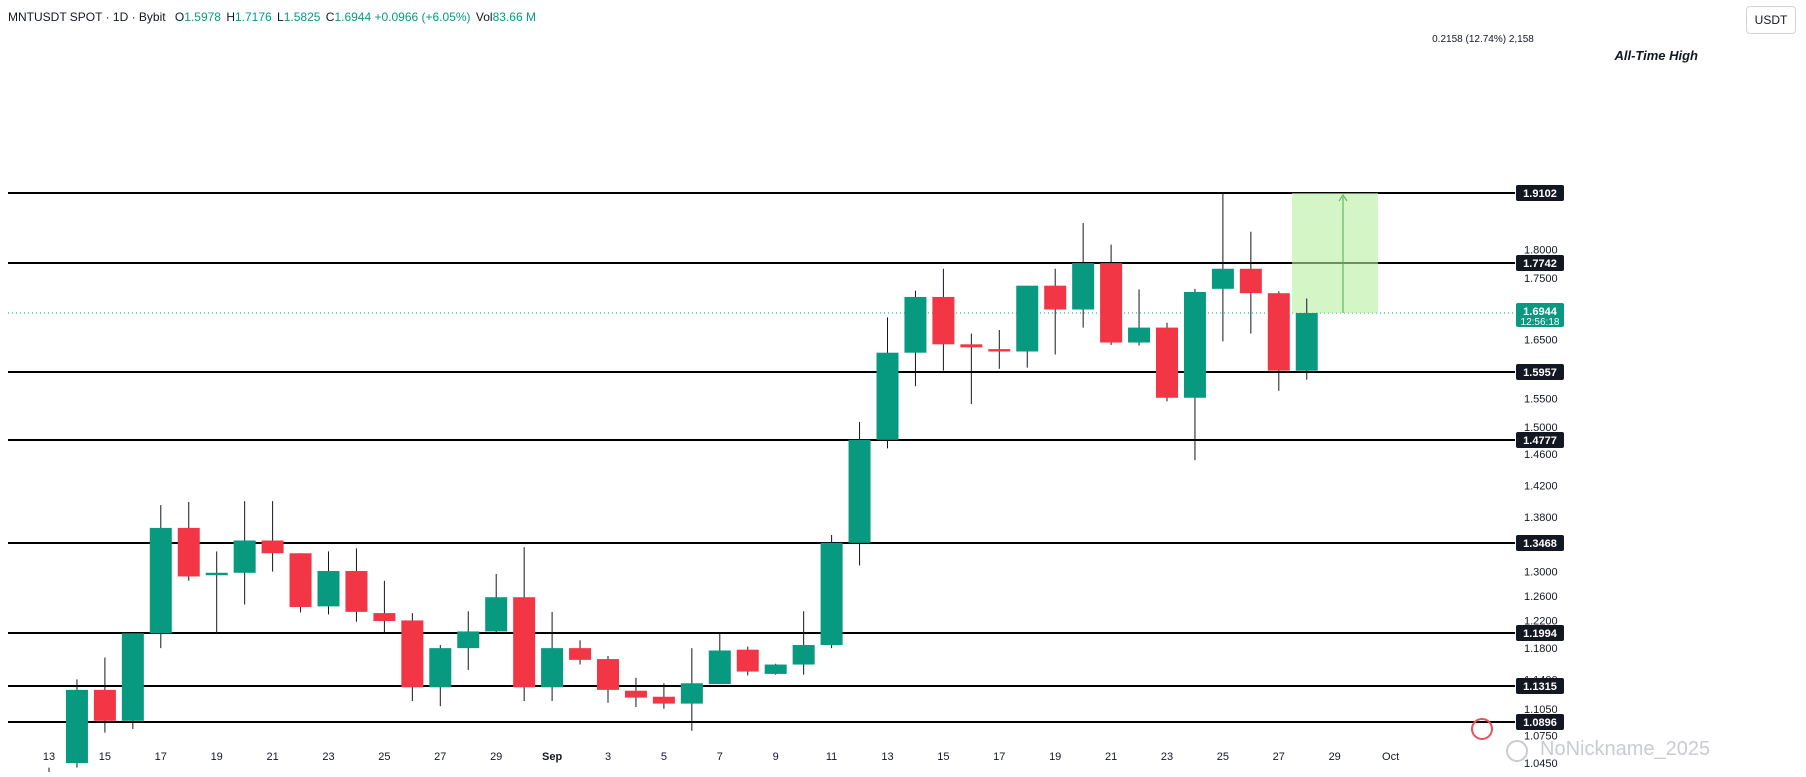 Image resolution: width=1806 pixels, height=777 pixels. Describe the element at coordinates (1541, 341) in the screenshot. I see `y-axis-tick: 1.6500` at that location.